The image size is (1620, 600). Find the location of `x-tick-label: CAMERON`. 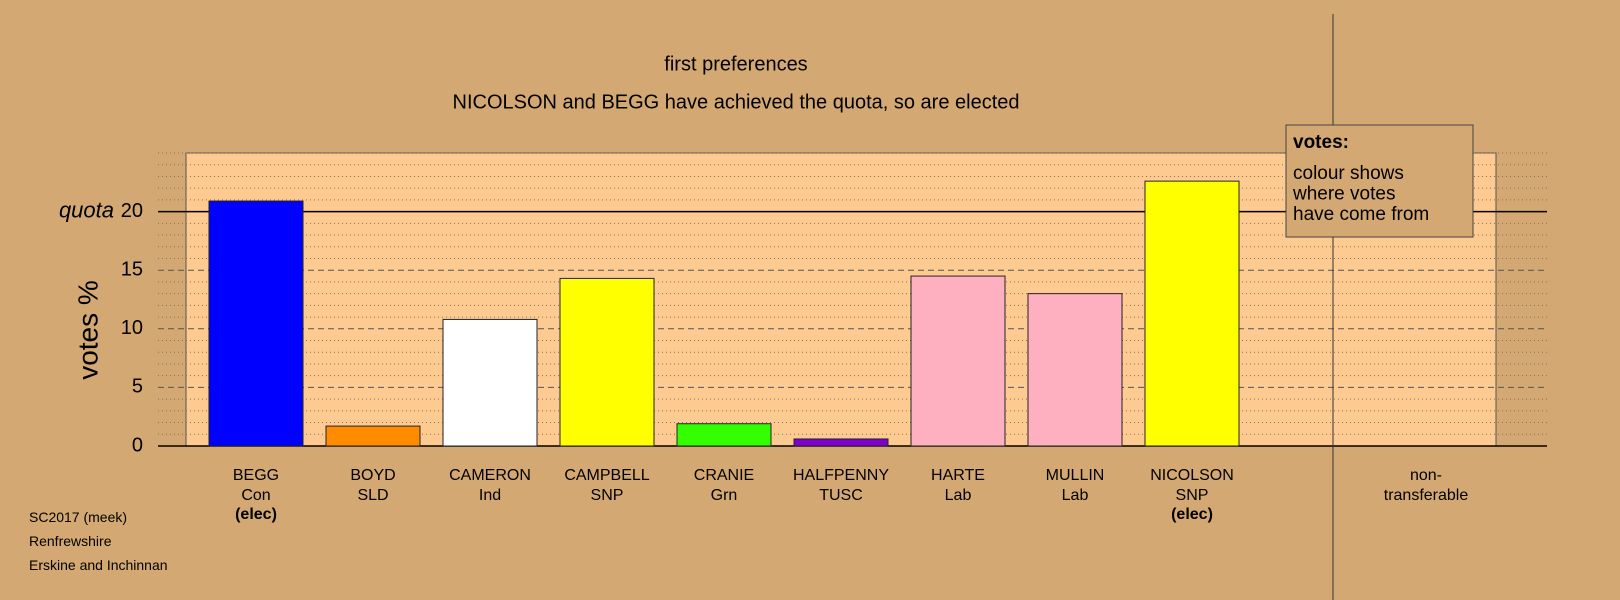

x-tick-label: CAMERON is located at coordinates (490, 475).